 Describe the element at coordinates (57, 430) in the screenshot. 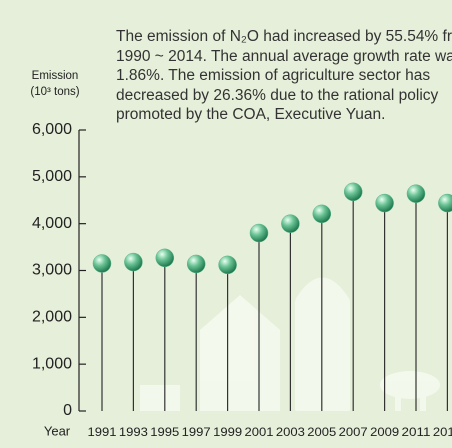

I see `x-axis-label: Year` at that location.